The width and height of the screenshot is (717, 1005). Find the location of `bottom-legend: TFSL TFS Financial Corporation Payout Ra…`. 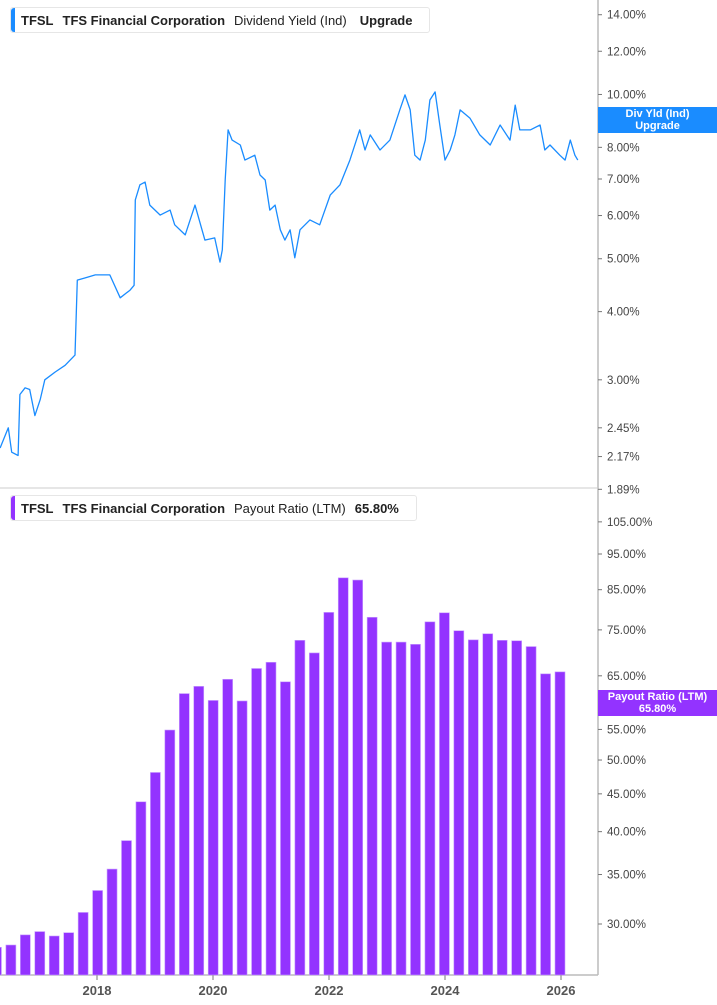

bottom-legend: TFSL TFS Financial Corporation Payout Ra… is located at coordinates (213, 508).